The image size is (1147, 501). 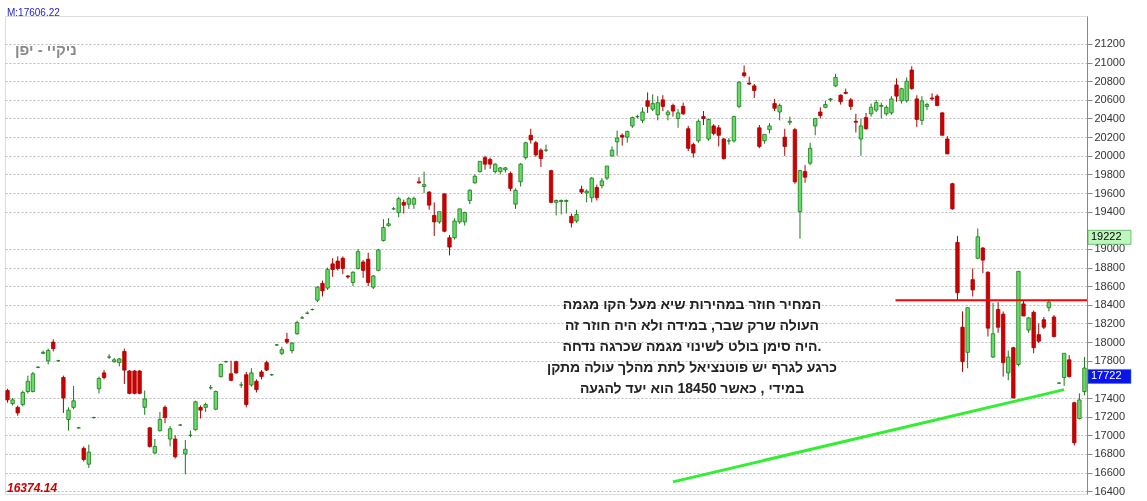 I want to click on y-tick-label: 20600, so click(x=1110, y=99).